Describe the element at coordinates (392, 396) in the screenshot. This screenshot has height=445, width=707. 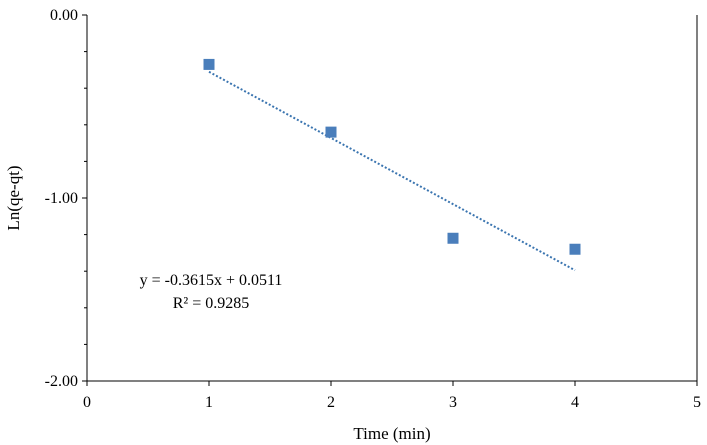
I see `x-axis-ticks: 0 1 2 3 4 5` at that location.